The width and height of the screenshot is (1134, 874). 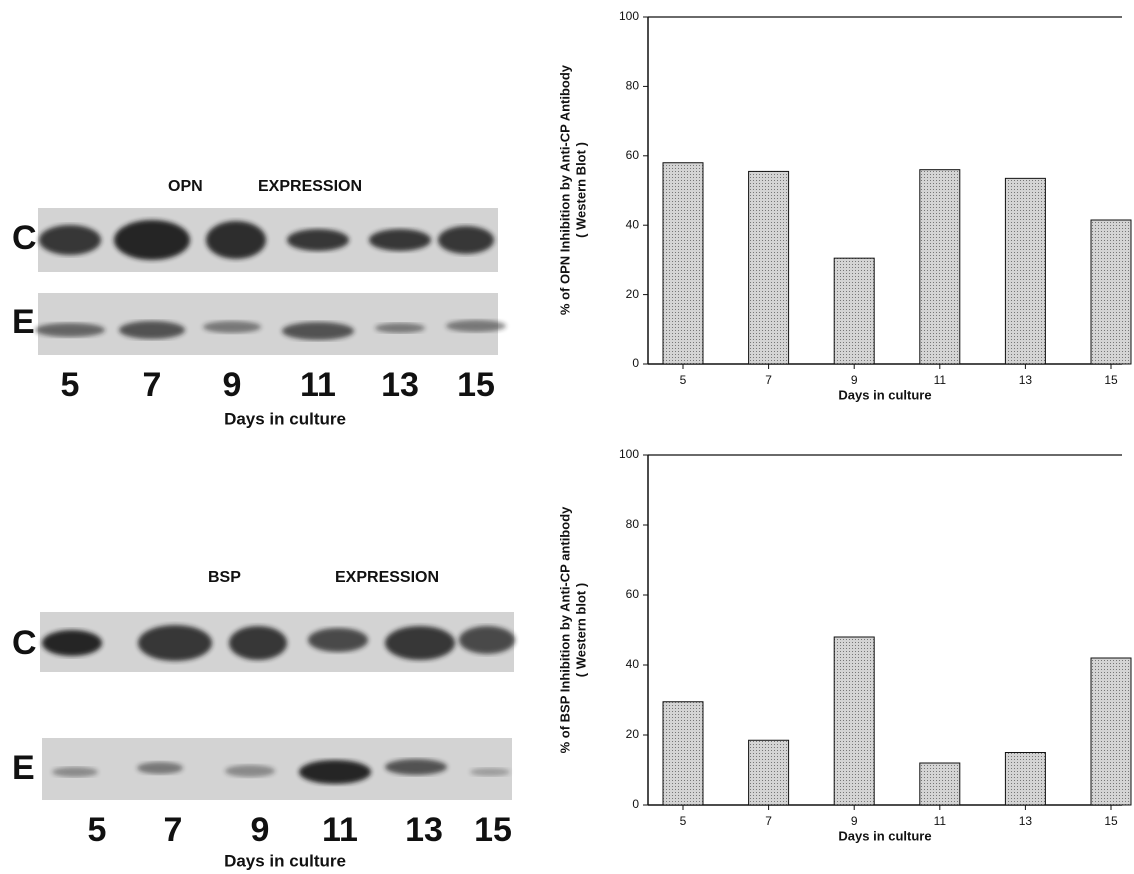 I want to click on y-axis-label: % of OPN Inhibition by Anti-CP Antibody, so click(x=564, y=189).